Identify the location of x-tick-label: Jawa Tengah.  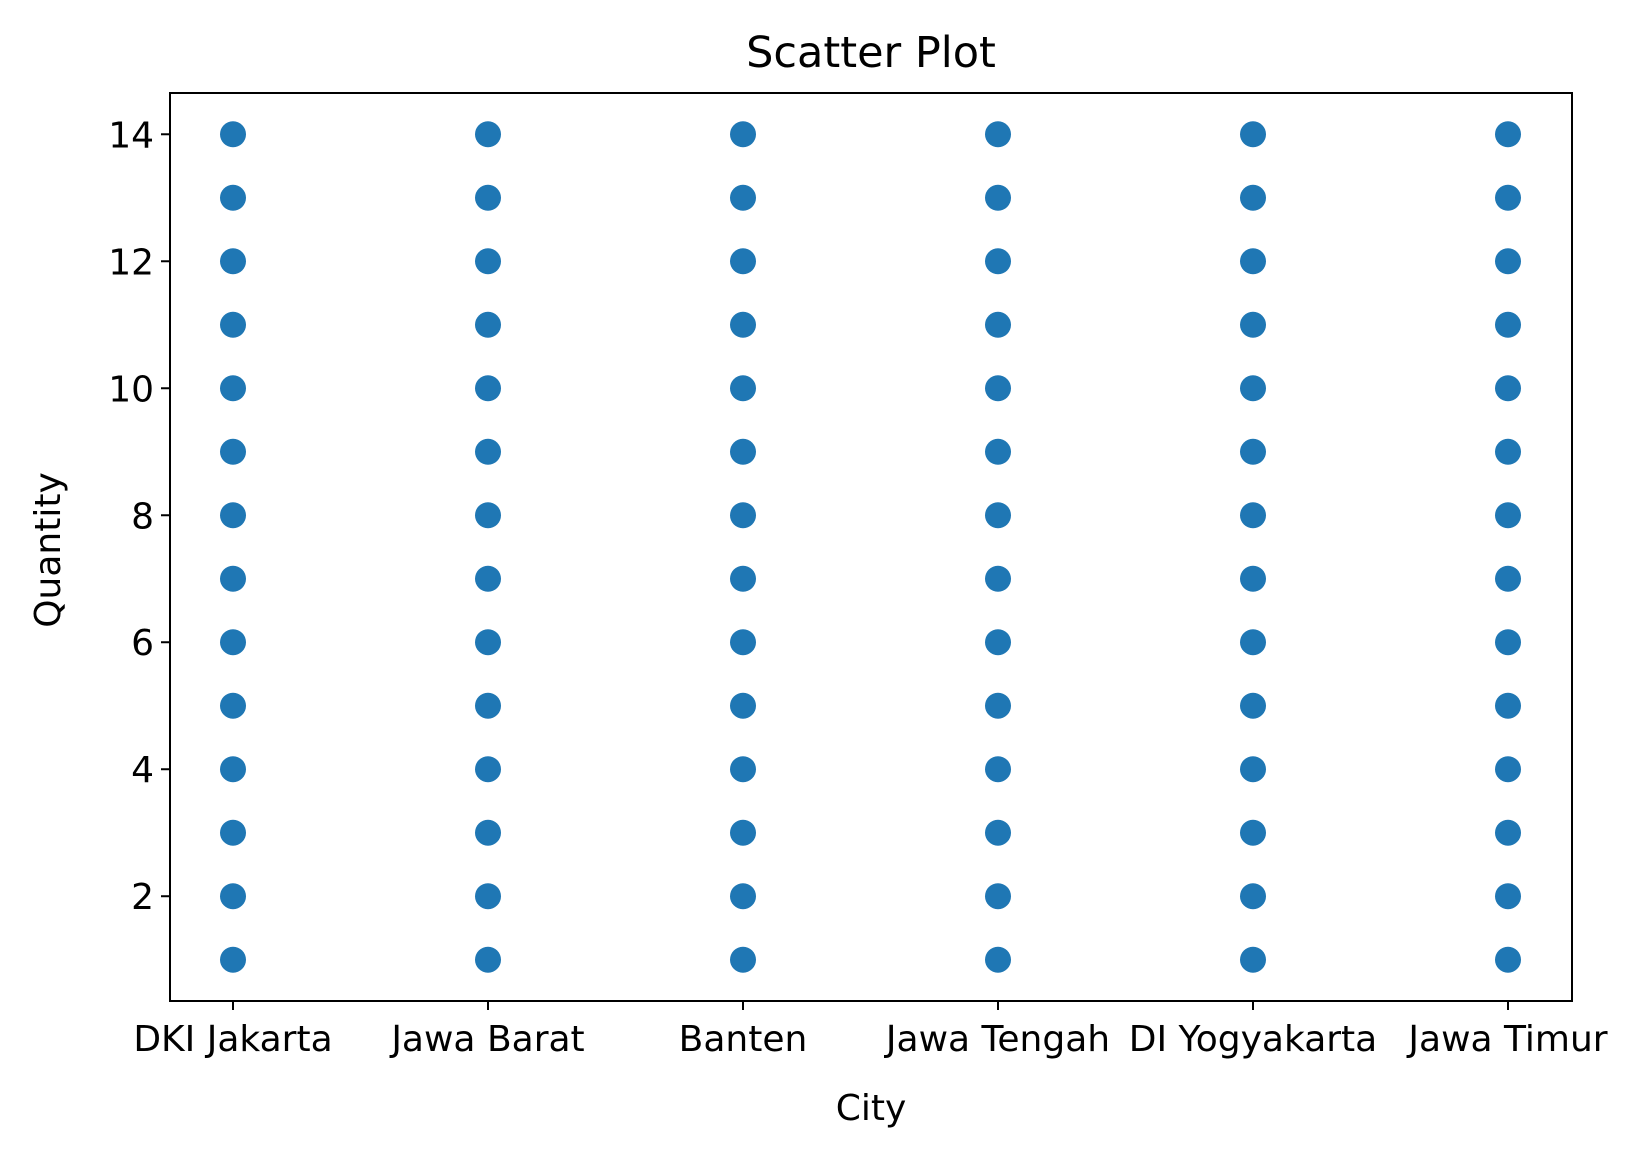
(997, 1039).